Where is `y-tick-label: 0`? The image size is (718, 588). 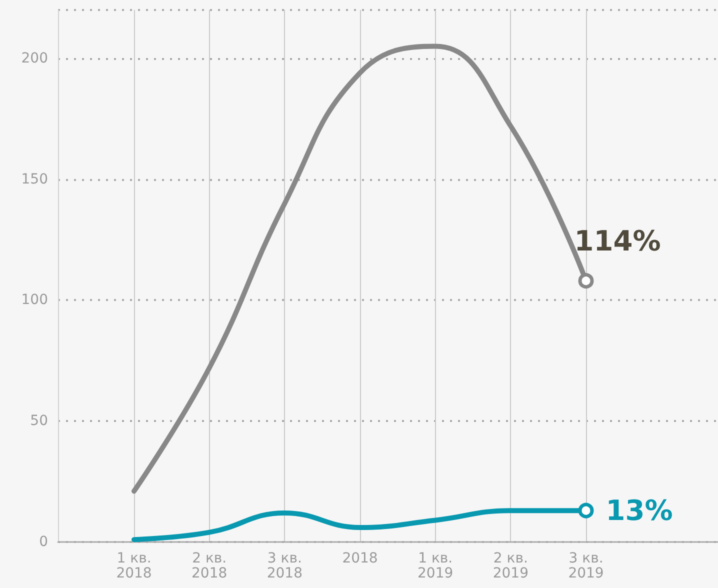 y-tick-label: 0 is located at coordinates (43, 542).